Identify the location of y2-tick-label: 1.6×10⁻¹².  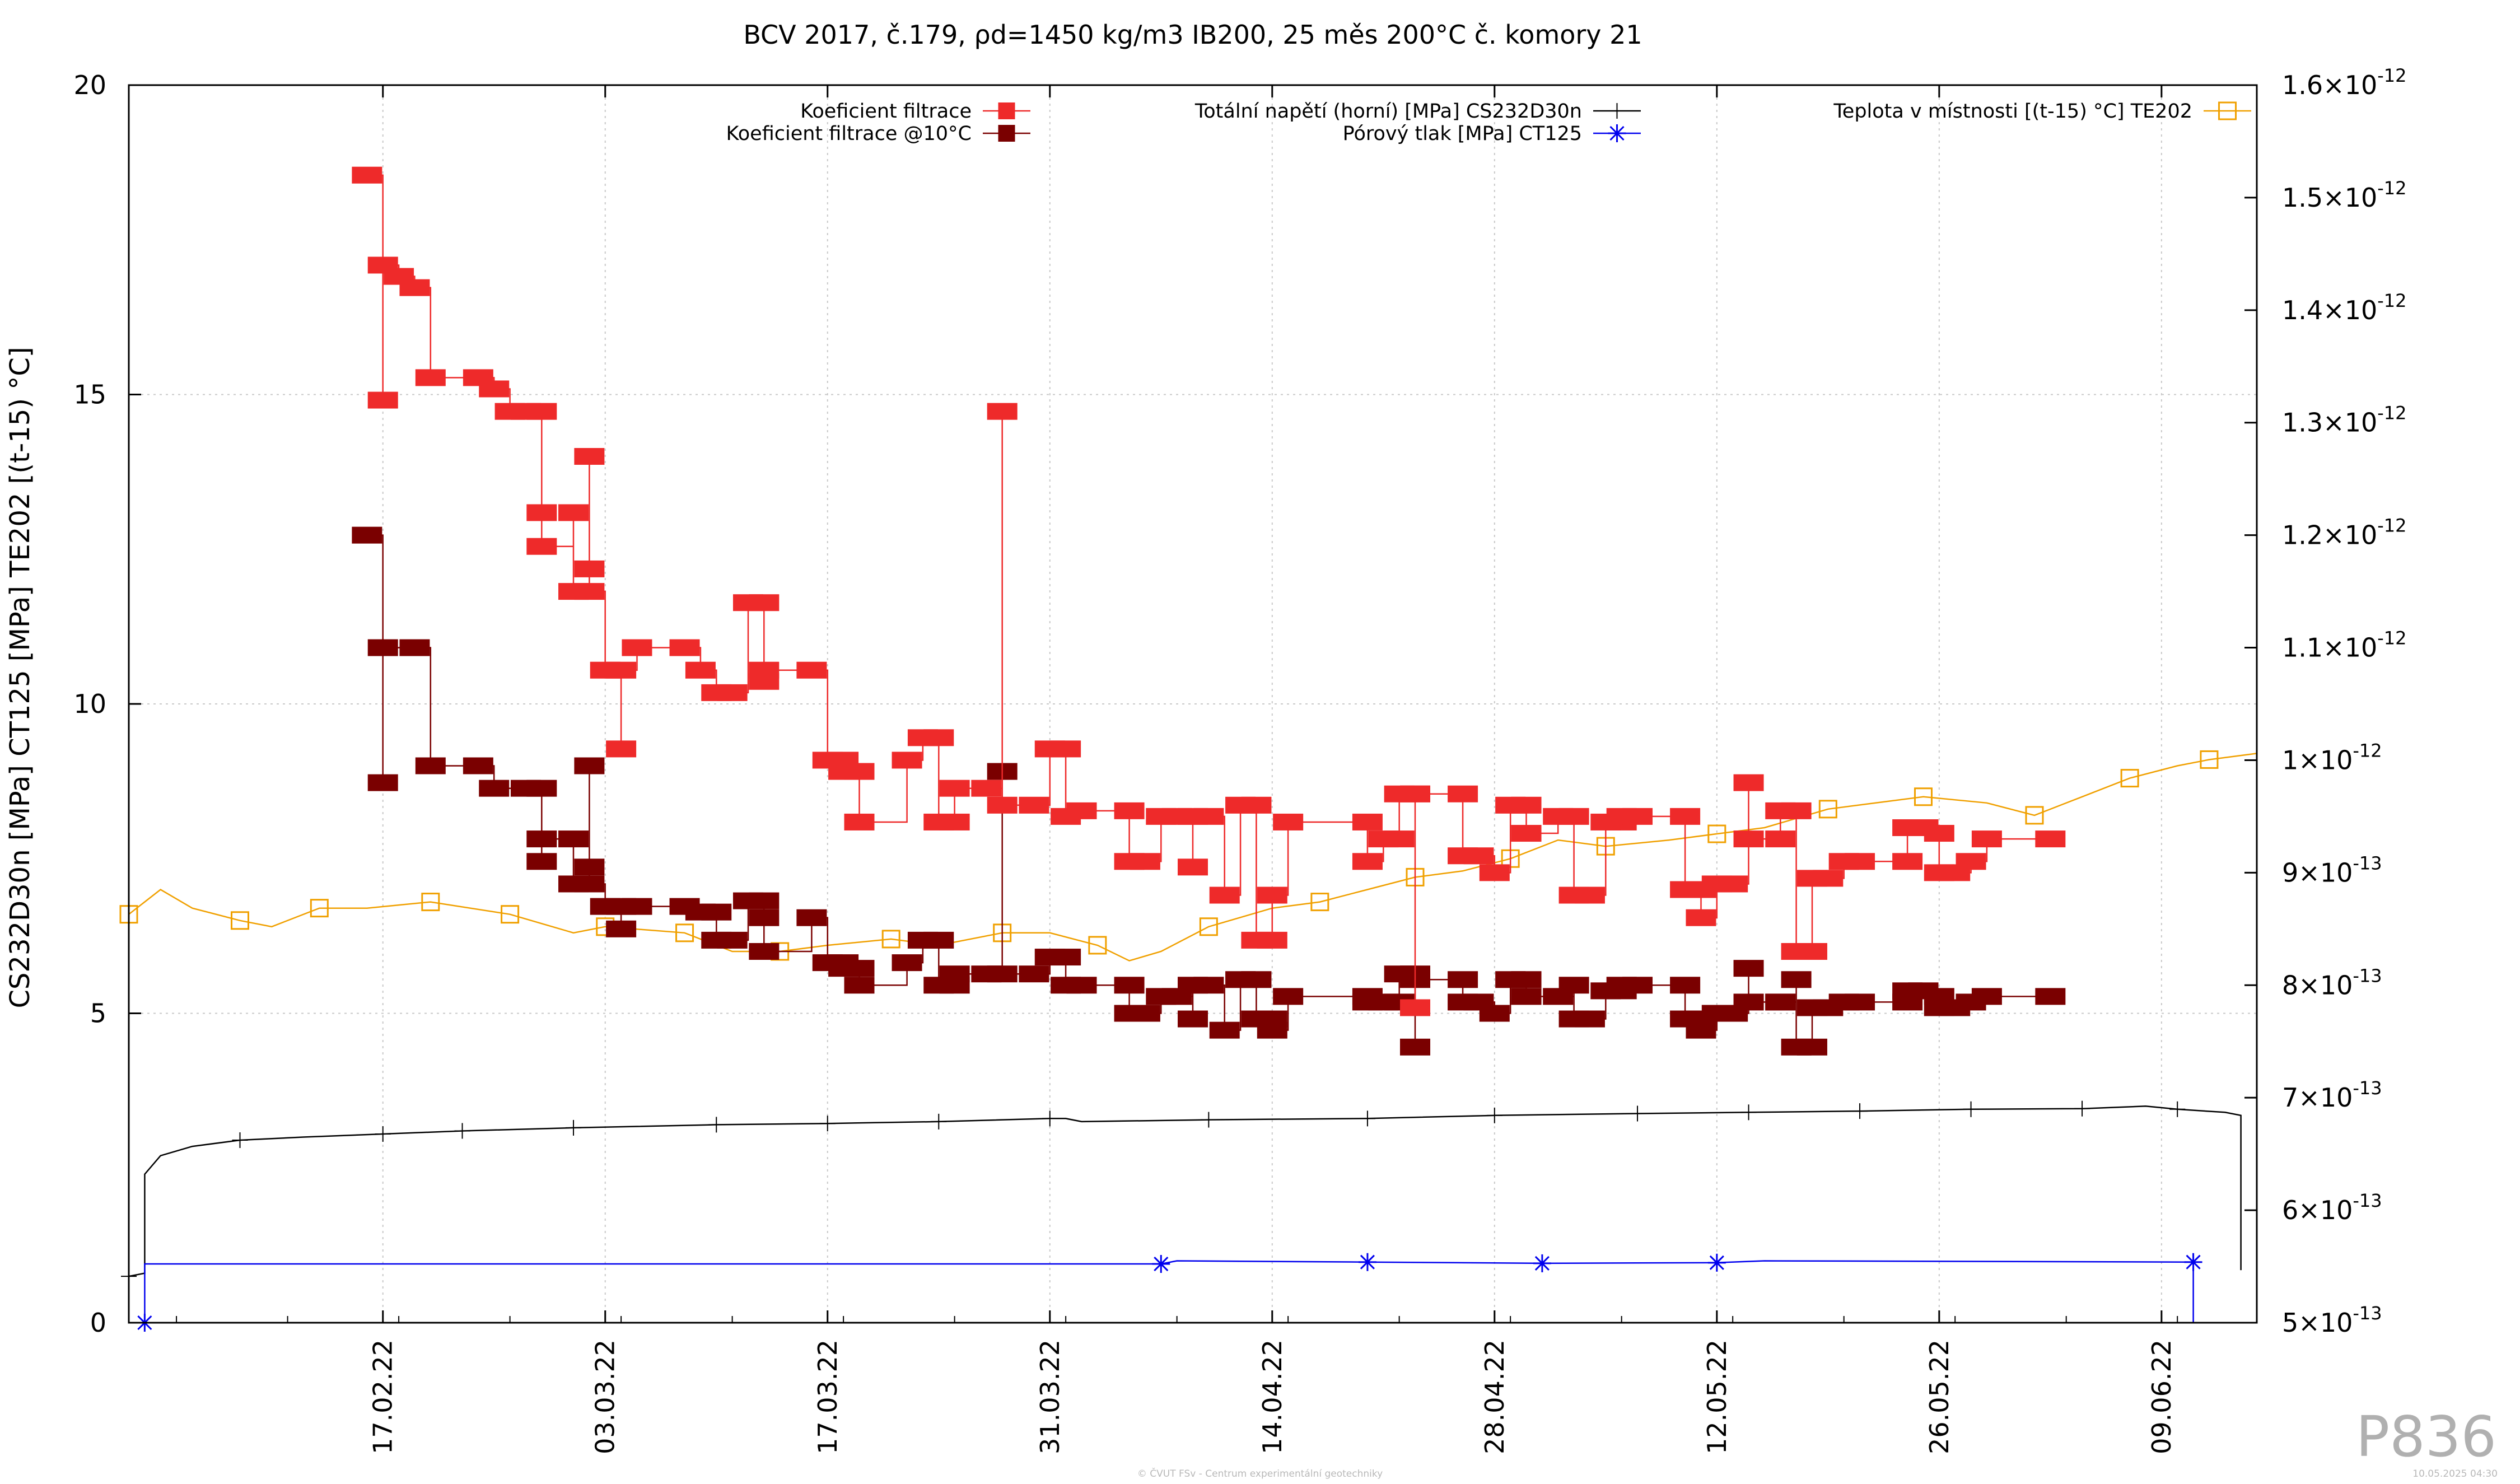
(2345, 83).